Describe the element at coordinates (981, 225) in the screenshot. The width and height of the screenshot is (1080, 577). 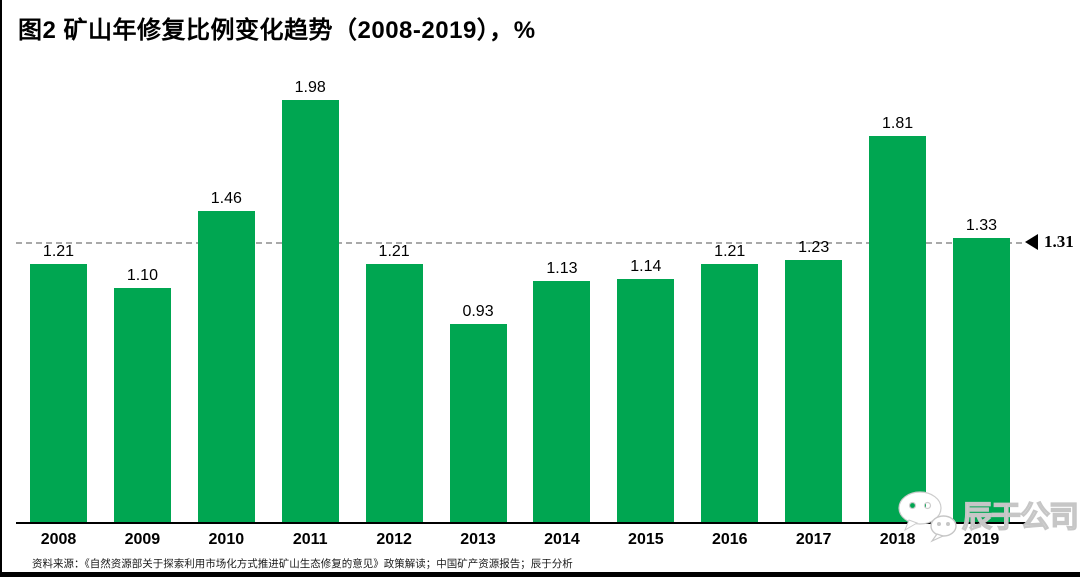
I see `bar-value-label: 1.33` at that location.